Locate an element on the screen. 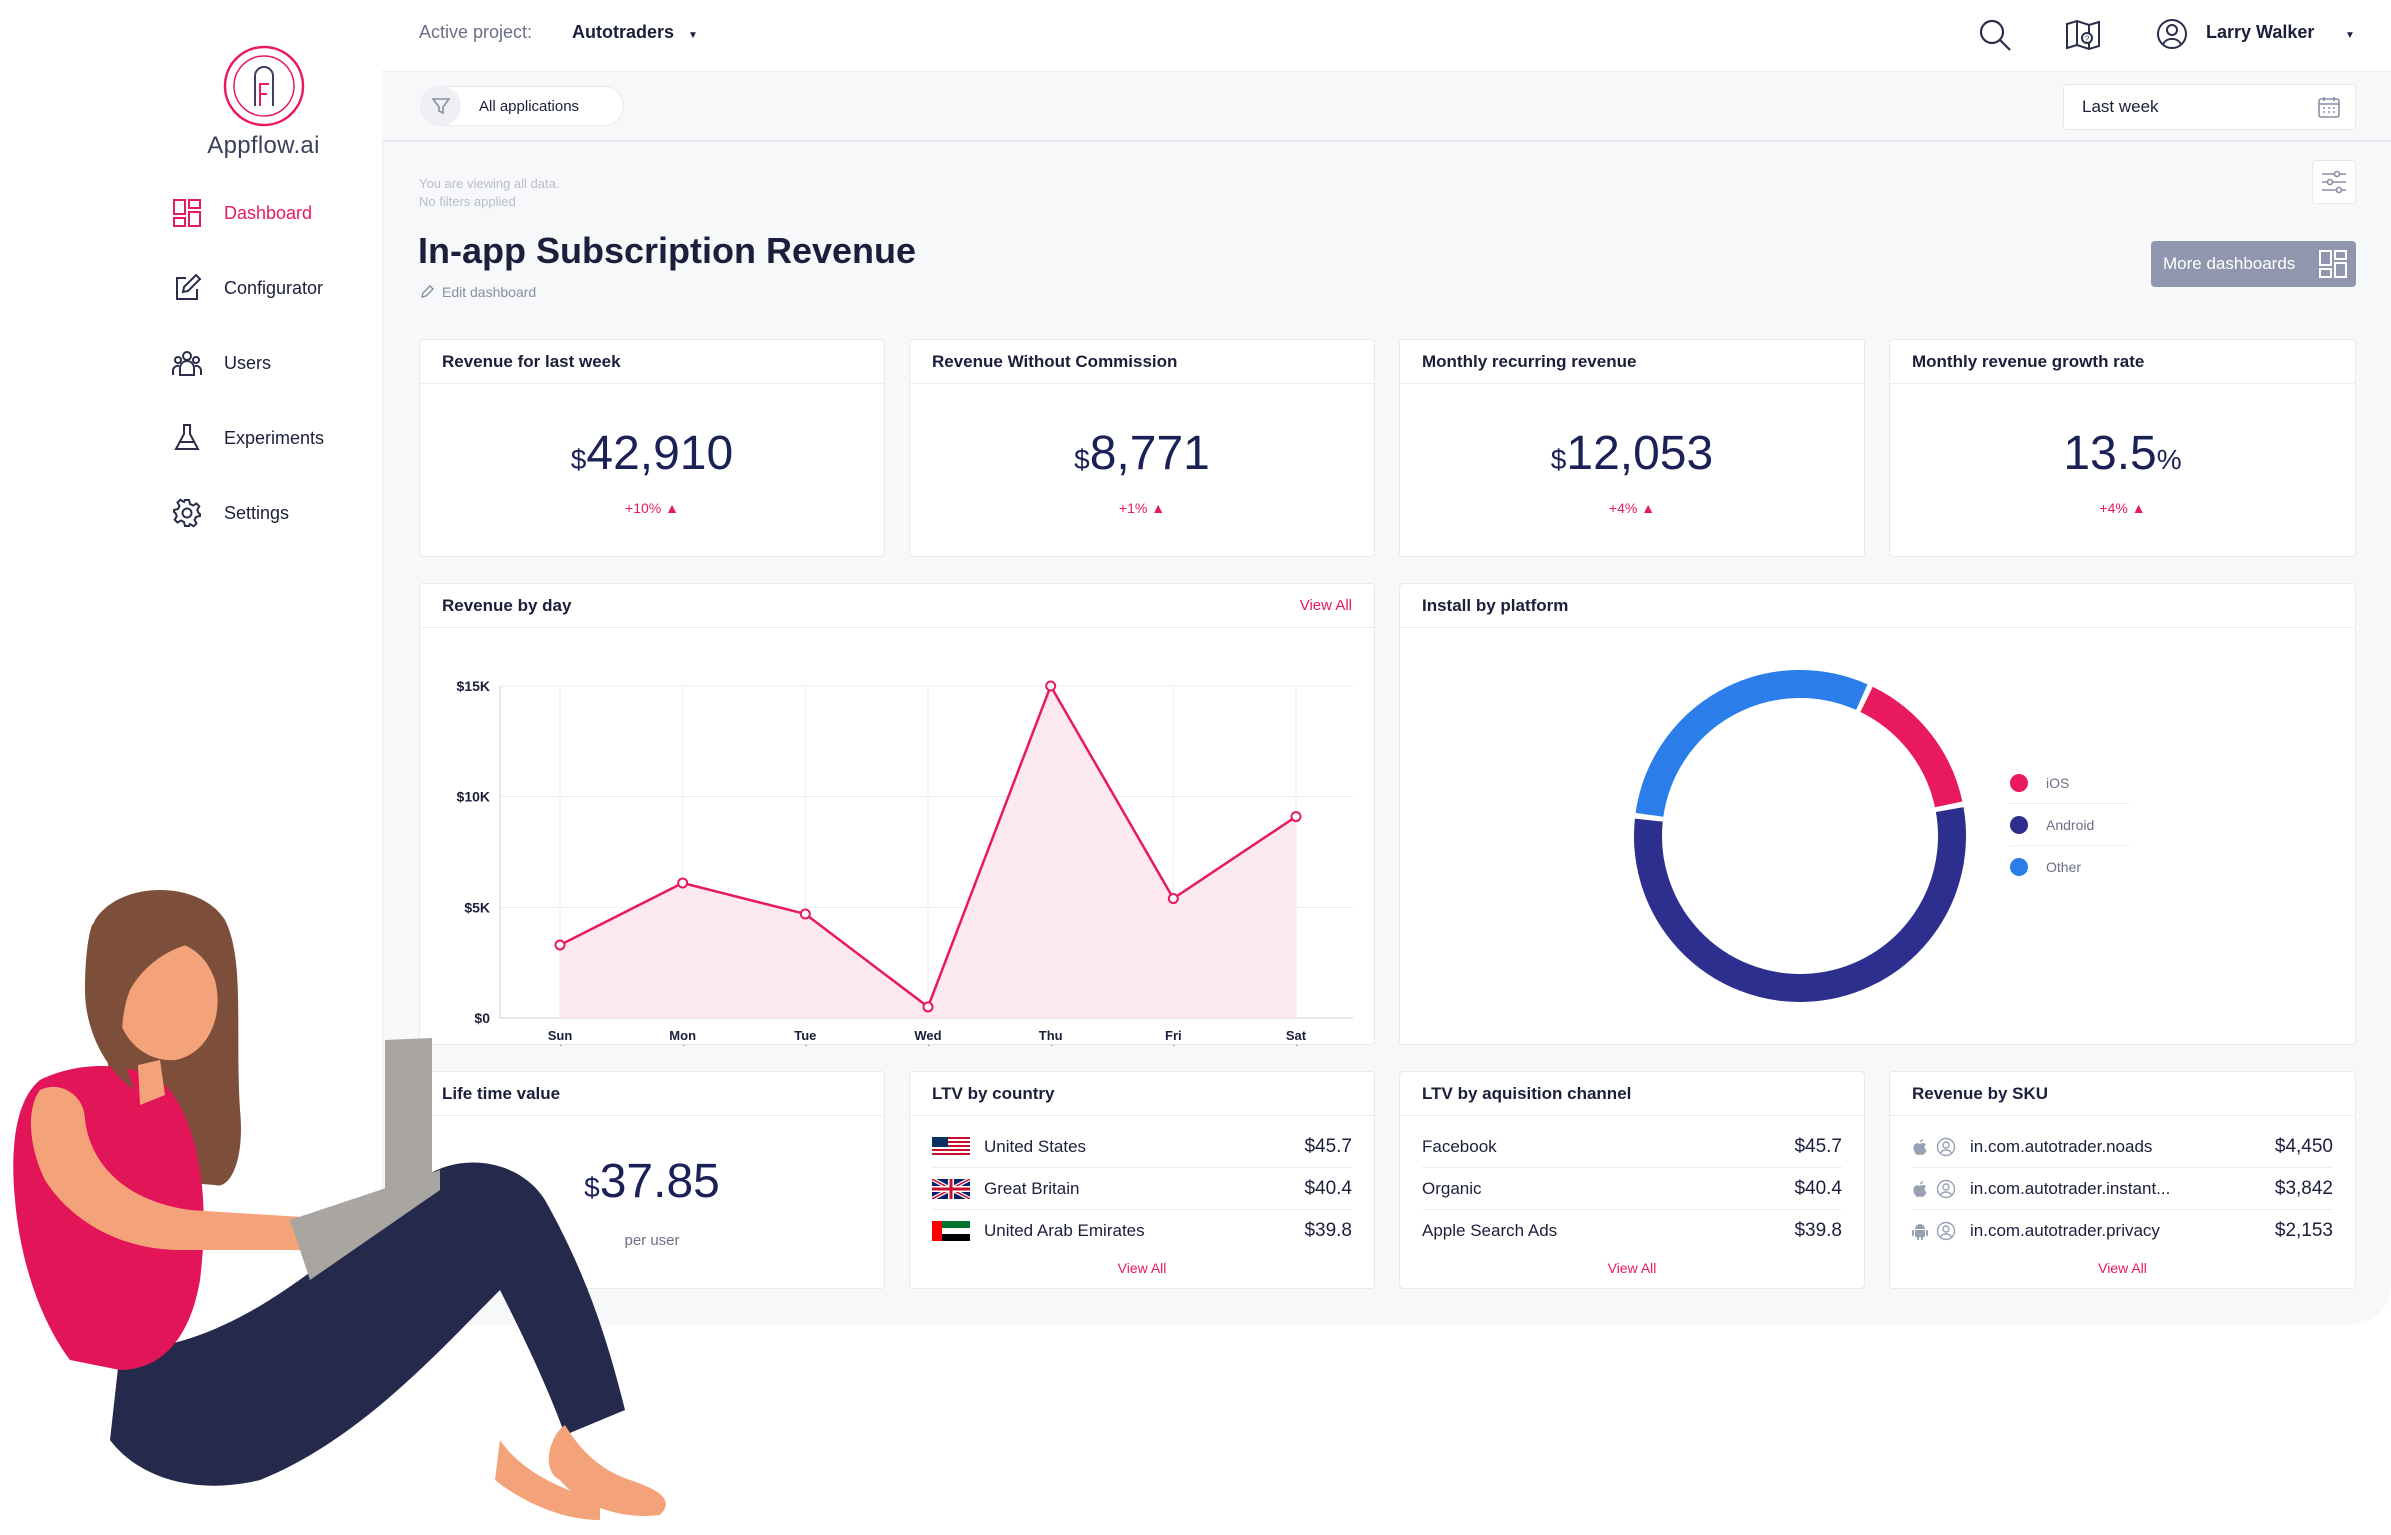 This screenshot has height=1535, width=2391. x-tick-date: 10/06 is located at coordinates (1050, 1044).